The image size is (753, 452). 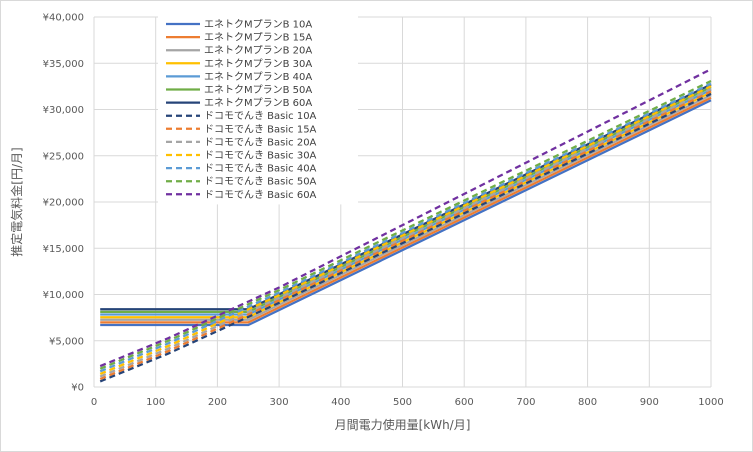 What do you see at coordinates (63, 203) in the screenshot?
I see `y-tick-label: ¥20,000` at bounding box center [63, 203].